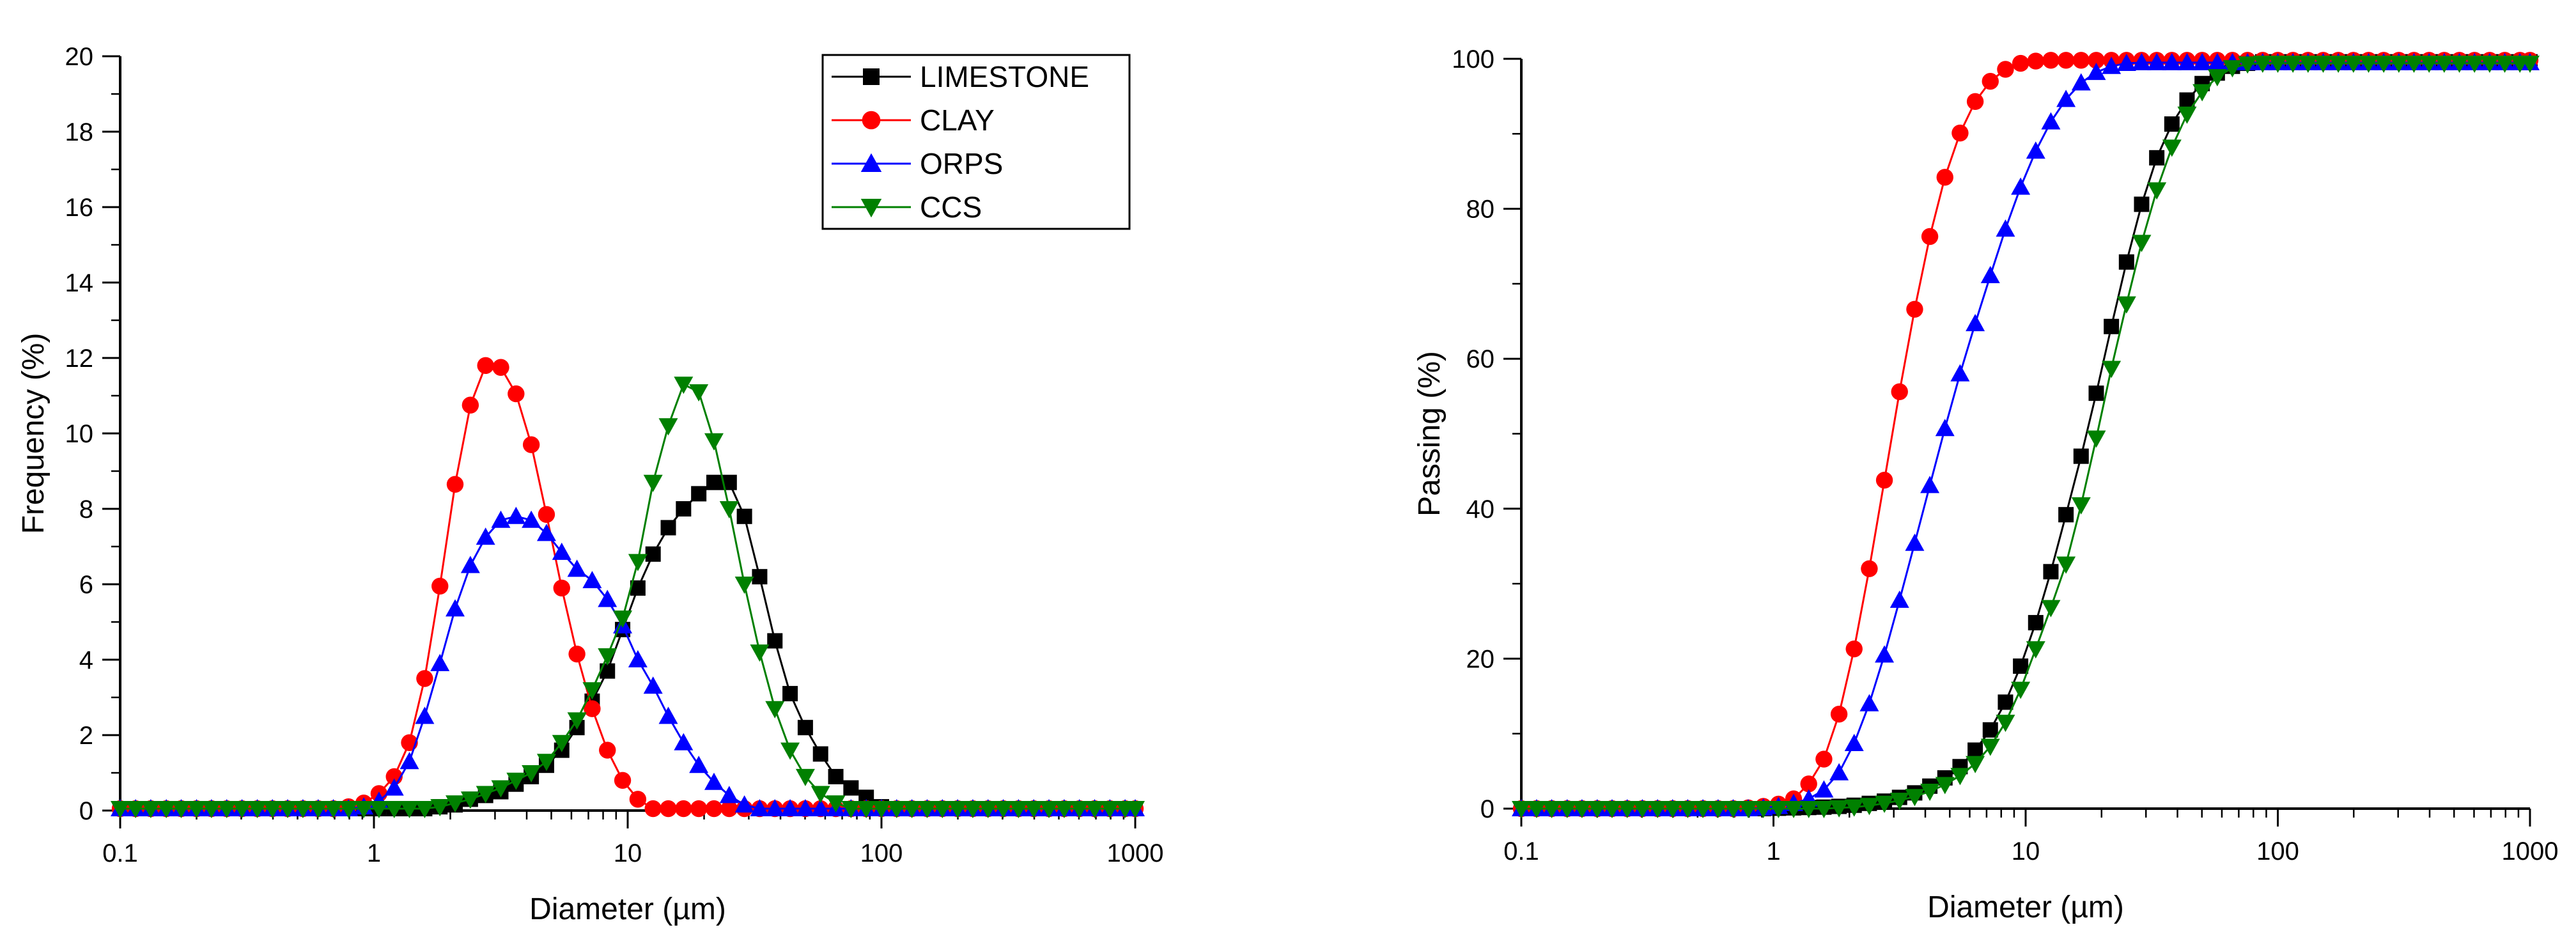  Describe the element at coordinates (86, 509) in the screenshot. I see `y-tick-label: 8` at that location.